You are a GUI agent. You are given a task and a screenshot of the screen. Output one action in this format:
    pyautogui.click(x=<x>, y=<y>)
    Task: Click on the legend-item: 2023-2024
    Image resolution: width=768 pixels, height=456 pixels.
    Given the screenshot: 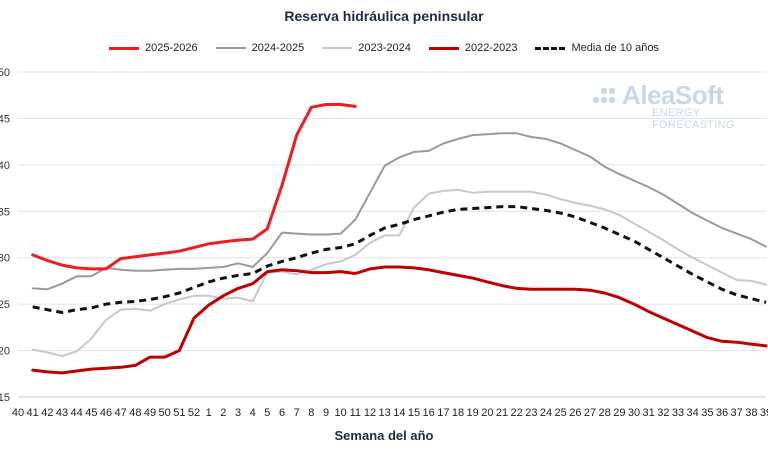 What is the action you would take?
    pyautogui.click(x=366, y=48)
    